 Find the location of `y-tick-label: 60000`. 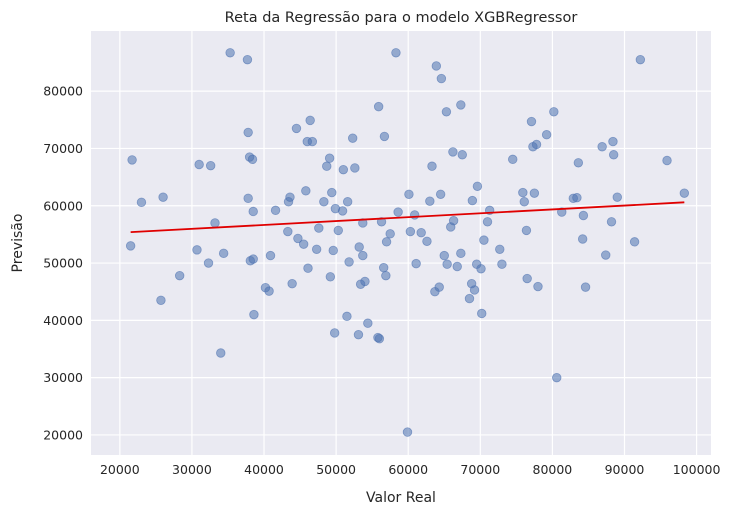

y-tick-label: 60000 is located at coordinates (63, 205).